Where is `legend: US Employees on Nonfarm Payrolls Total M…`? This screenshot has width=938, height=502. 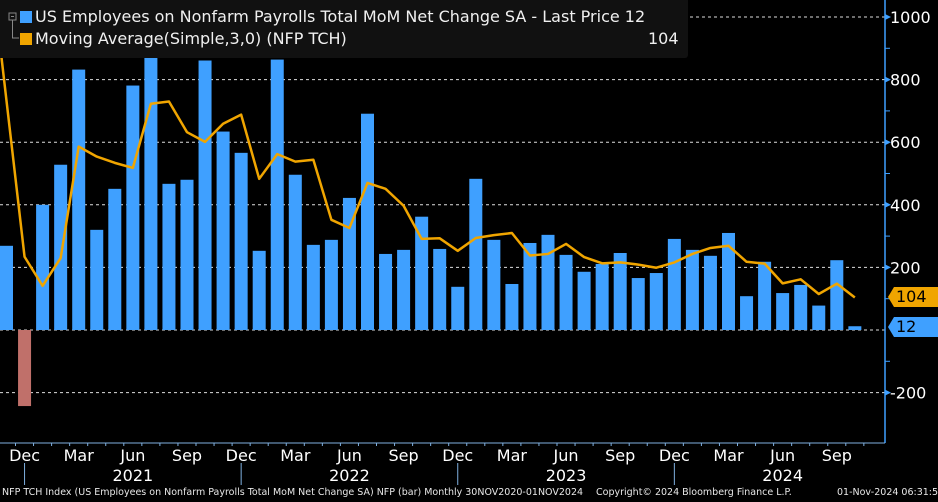 legend: US Employees on Nonfarm Payrolls Total M… is located at coordinates (344, 29).